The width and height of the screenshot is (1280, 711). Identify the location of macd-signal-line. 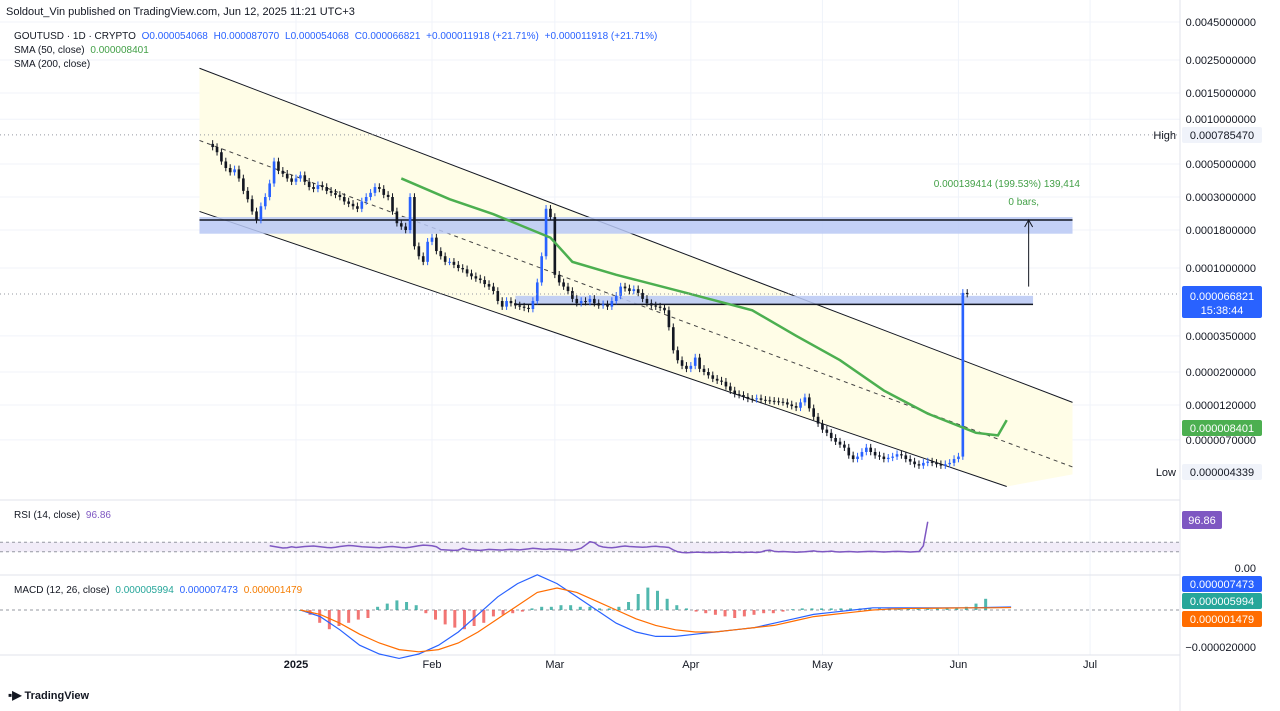
(656, 620).